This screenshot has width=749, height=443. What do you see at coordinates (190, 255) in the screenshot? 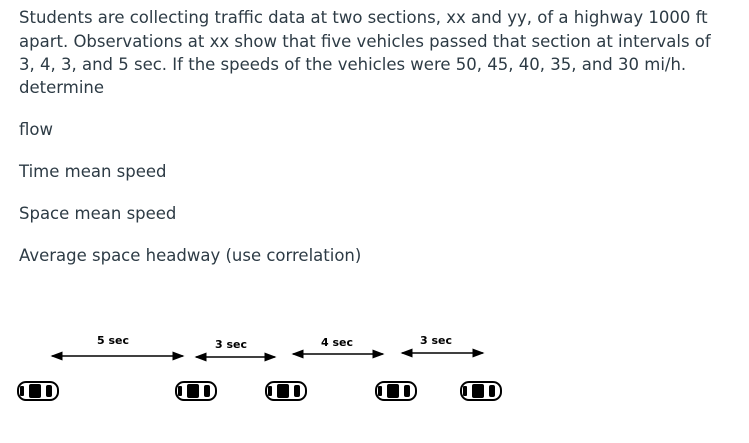
I see `item: Average space headway (use correlation)` at bounding box center [190, 255].